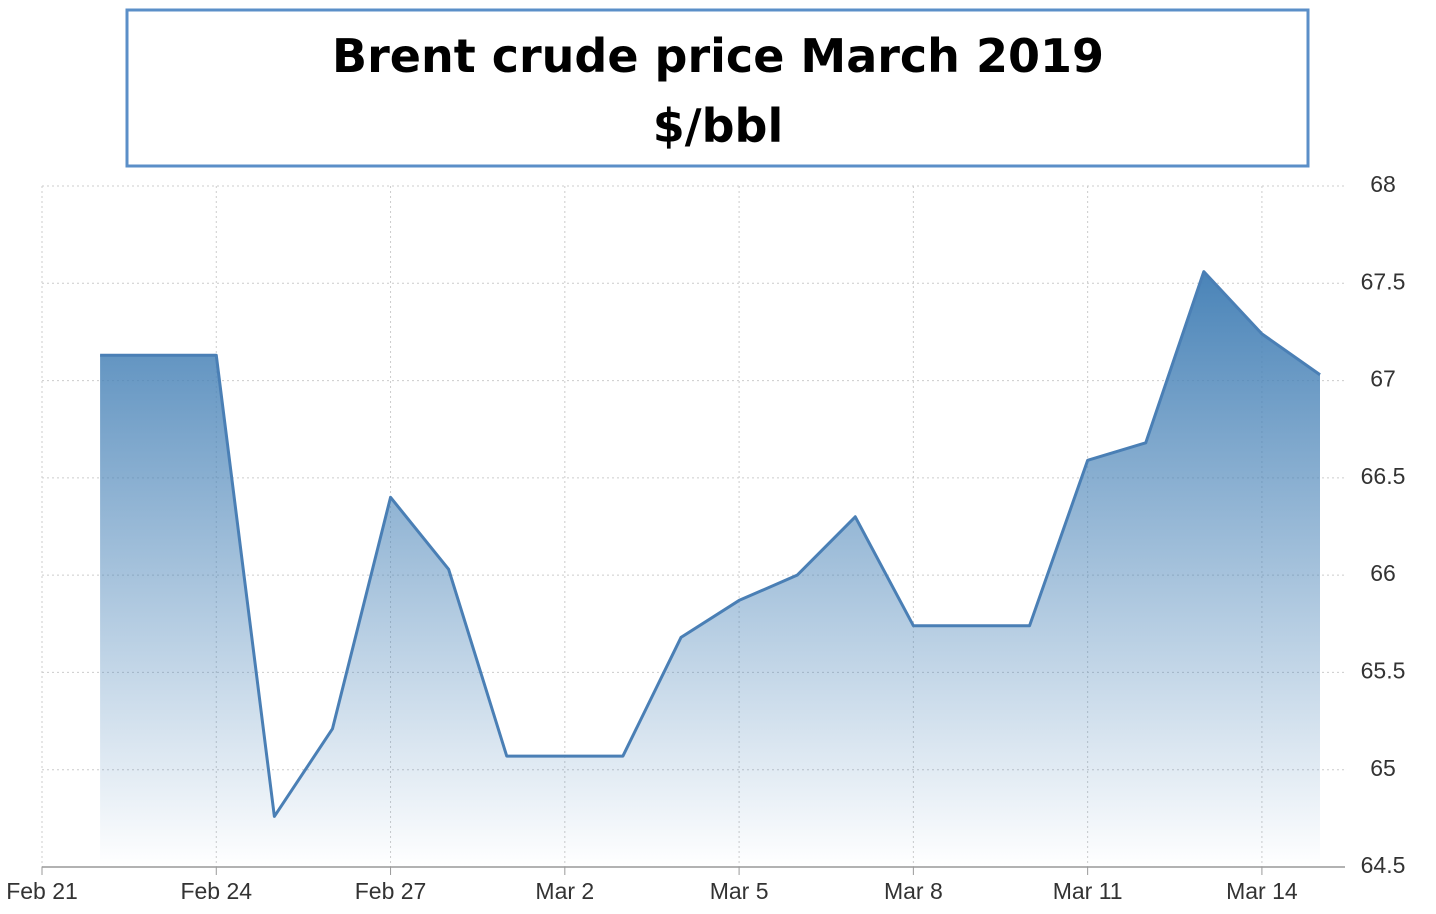  Describe the element at coordinates (739, 891) in the screenshot. I see `x-tick-label: Mar 5` at that location.